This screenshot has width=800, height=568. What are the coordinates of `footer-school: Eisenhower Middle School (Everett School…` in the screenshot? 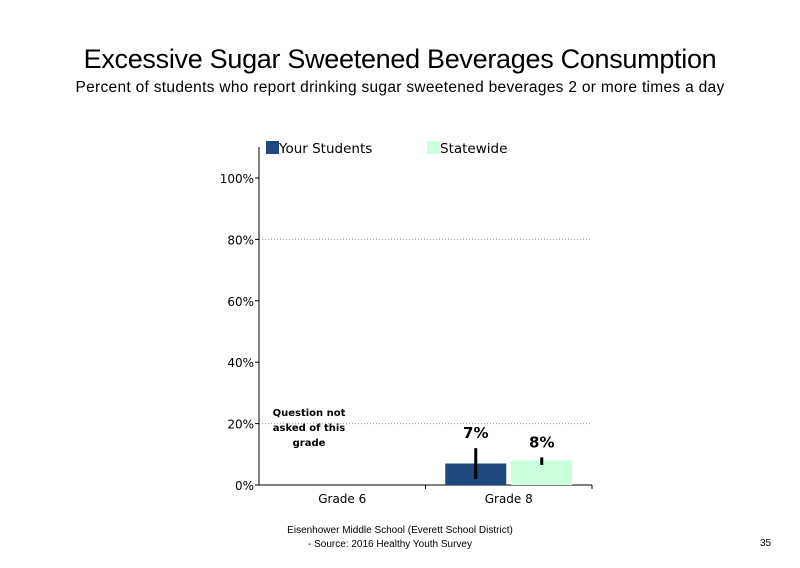 It's located at (400, 530).